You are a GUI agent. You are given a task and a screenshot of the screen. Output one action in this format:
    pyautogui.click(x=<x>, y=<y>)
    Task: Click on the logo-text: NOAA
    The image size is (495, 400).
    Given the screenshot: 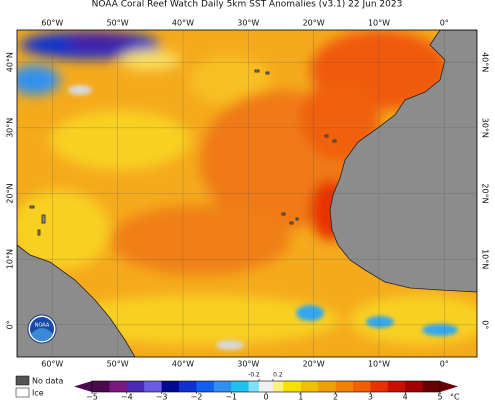 What is the action you would take?
    pyautogui.click(x=42, y=326)
    